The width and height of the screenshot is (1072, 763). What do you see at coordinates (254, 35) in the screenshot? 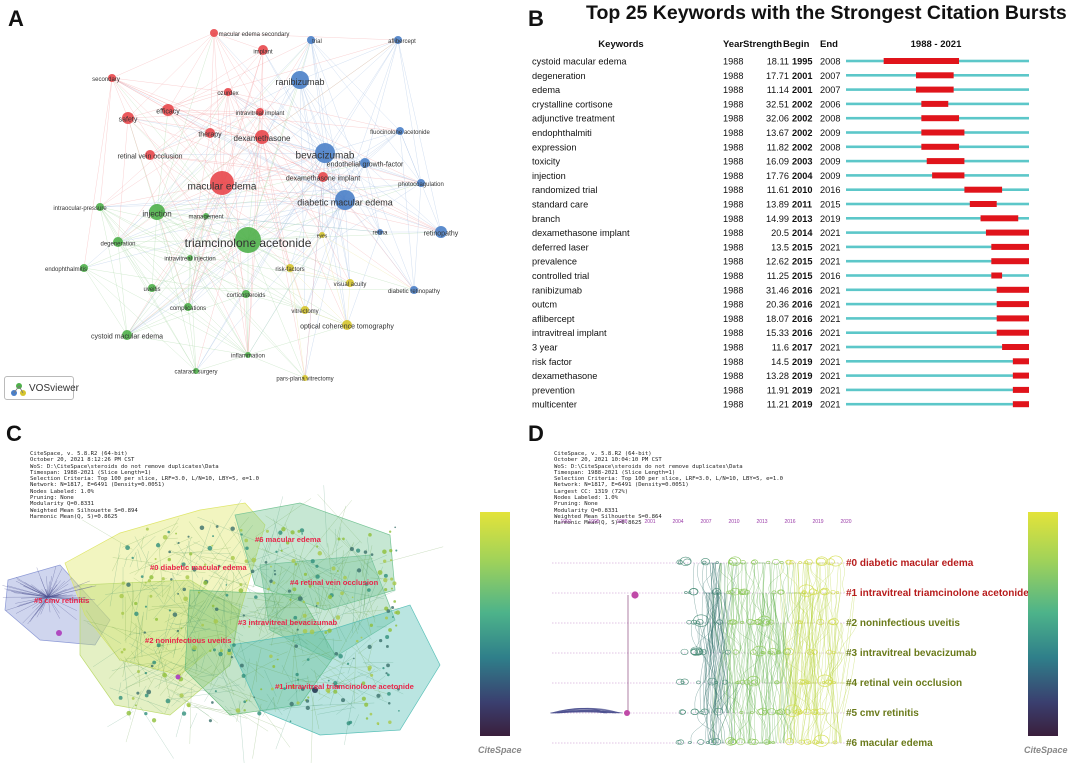
I see `network-node-label: macular edema secondary` at bounding box center [254, 35].